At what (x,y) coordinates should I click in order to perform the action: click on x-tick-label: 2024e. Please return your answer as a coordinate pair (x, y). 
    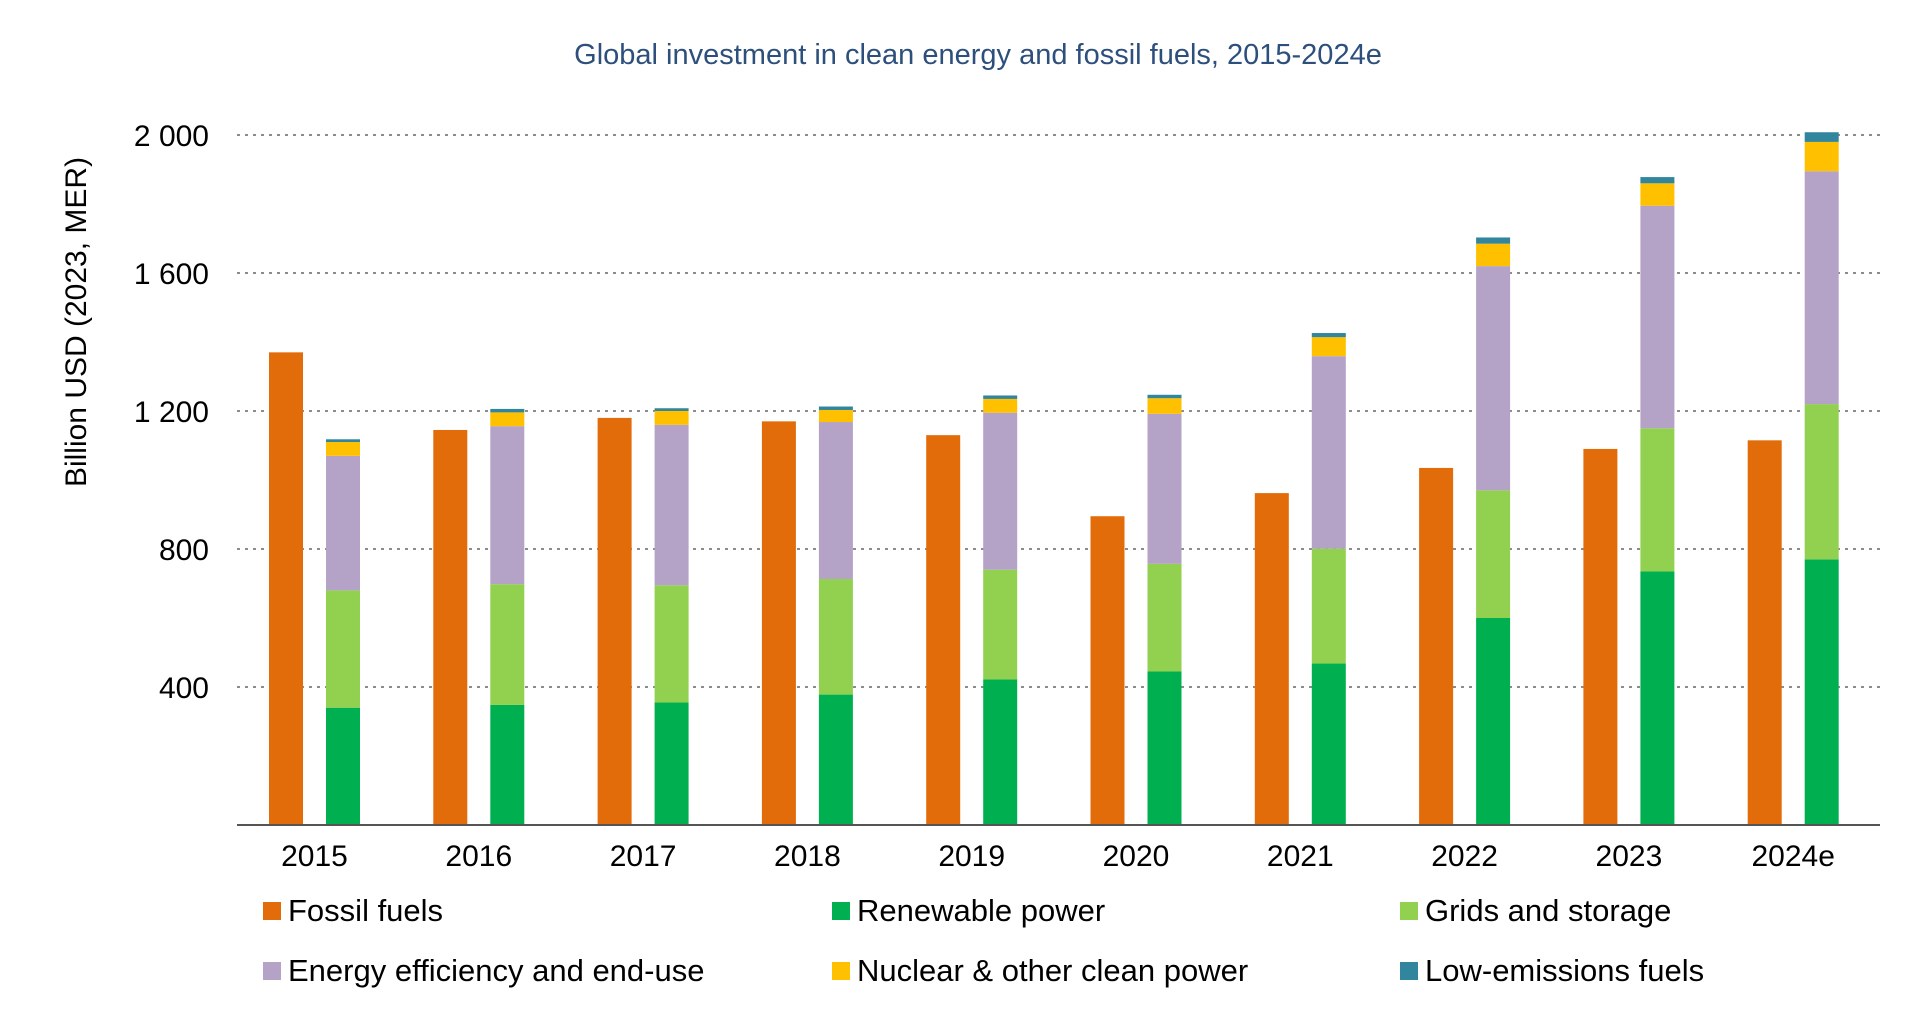
    Looking at the image, I should click on (1792, 856).